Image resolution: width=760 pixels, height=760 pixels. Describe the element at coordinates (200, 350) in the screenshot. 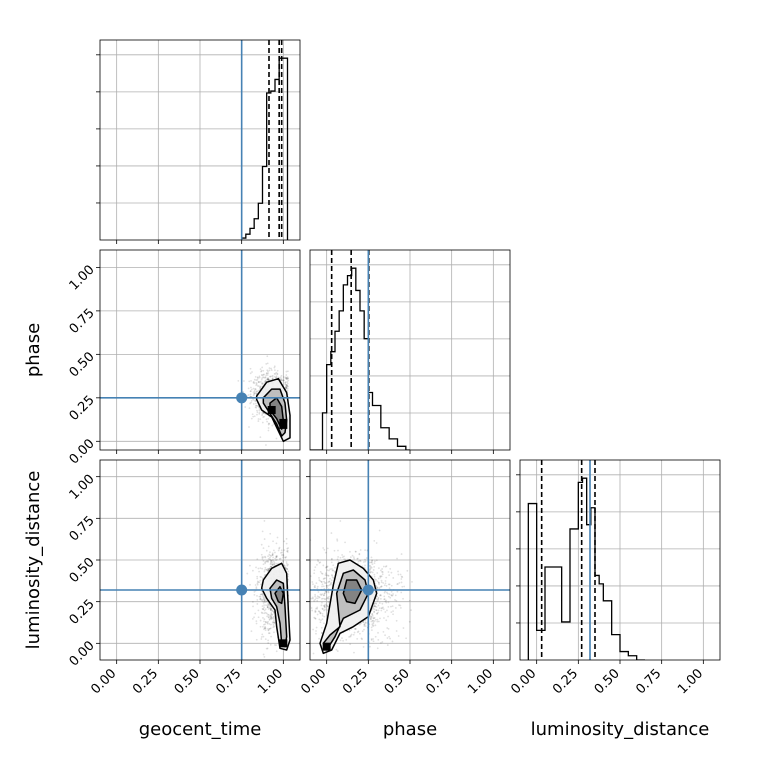

I see `phase-vs-geocent_time-content` at that location.